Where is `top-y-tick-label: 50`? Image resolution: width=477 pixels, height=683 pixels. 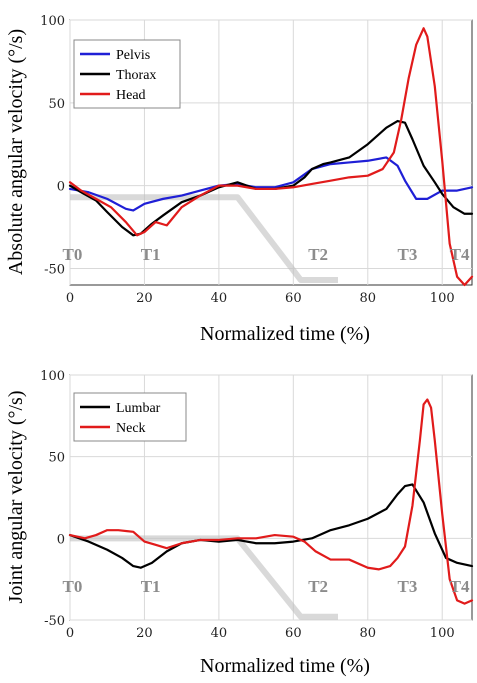 top-y-tick-label: 50 is located at coordinates (56, 104).